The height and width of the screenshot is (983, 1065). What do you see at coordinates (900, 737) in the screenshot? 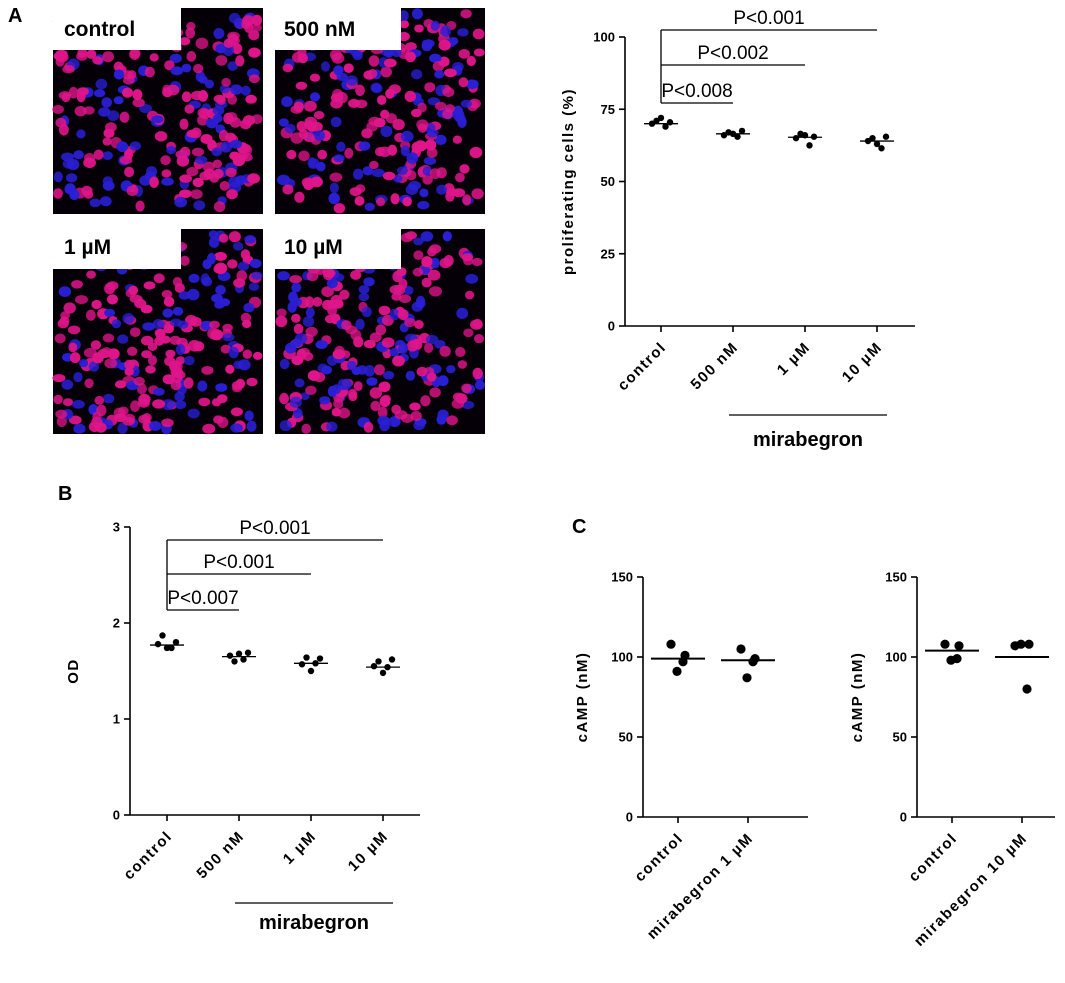
I see `y-tick-label: 50` at bounding box center [900, 737].